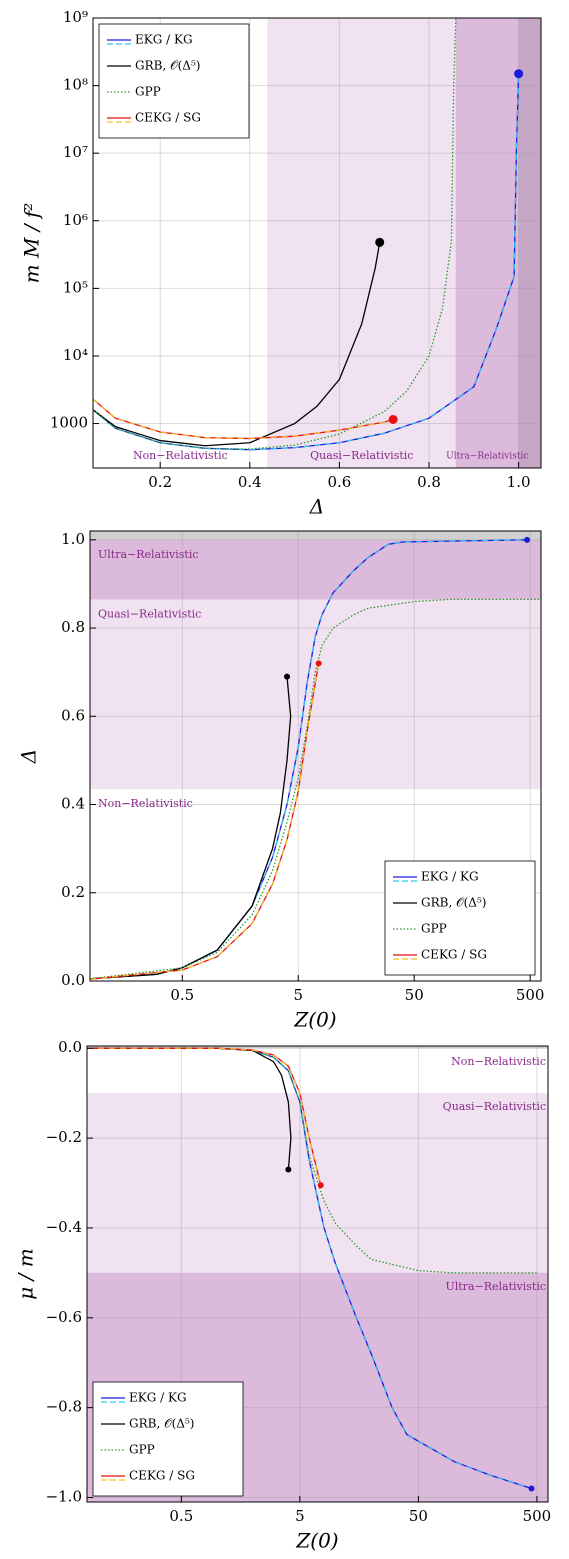  What do you see at coordinates (160, 482) in the screenshot?
I see `x-tick-label: 0.2` at bounding box center [160, 482].